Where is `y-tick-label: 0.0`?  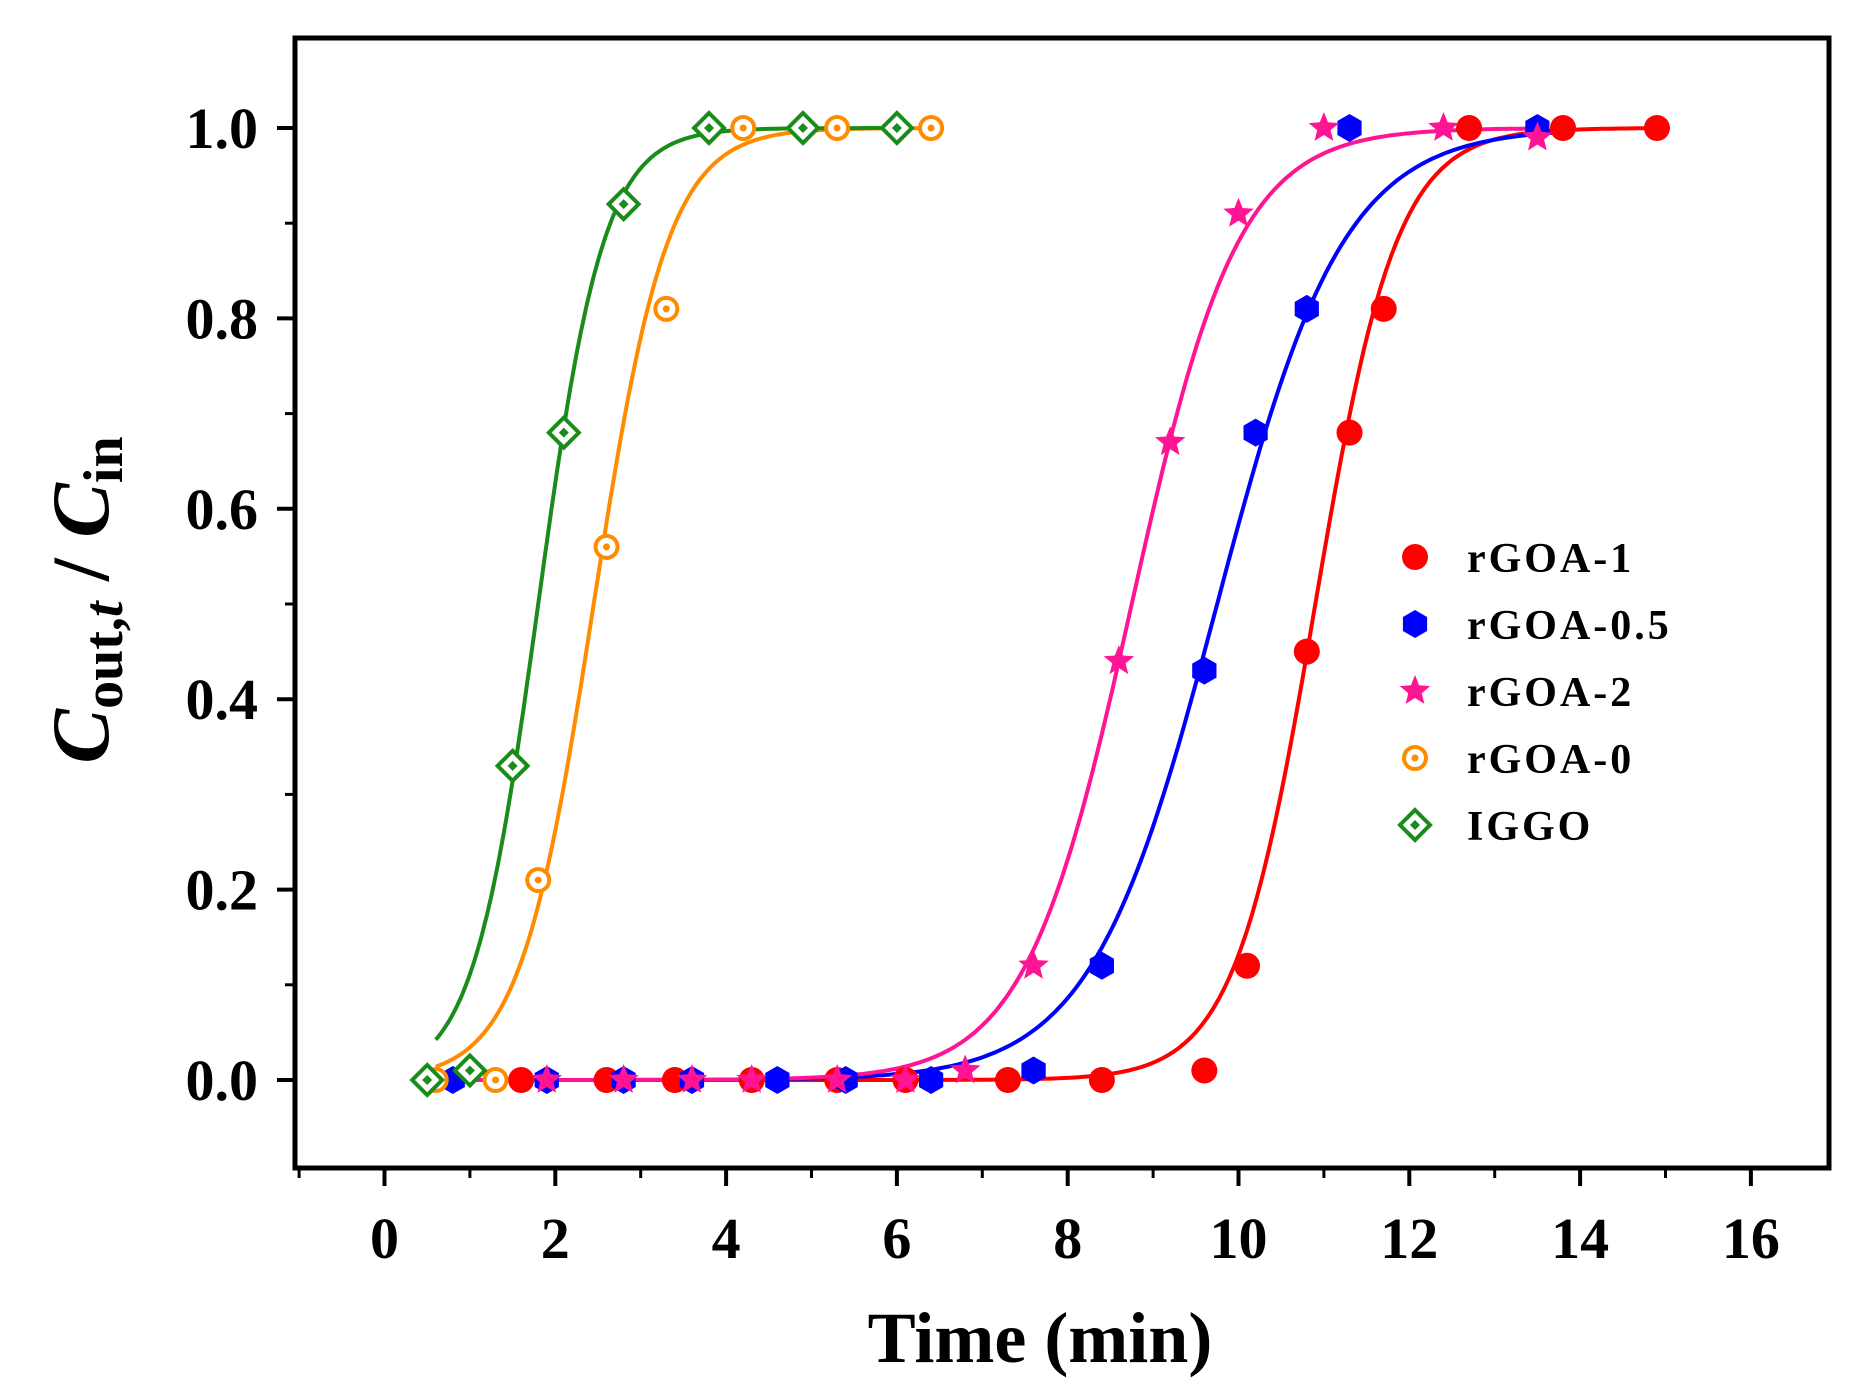
y-tick-label: 0.0 is located at coordinates (222, 1080).